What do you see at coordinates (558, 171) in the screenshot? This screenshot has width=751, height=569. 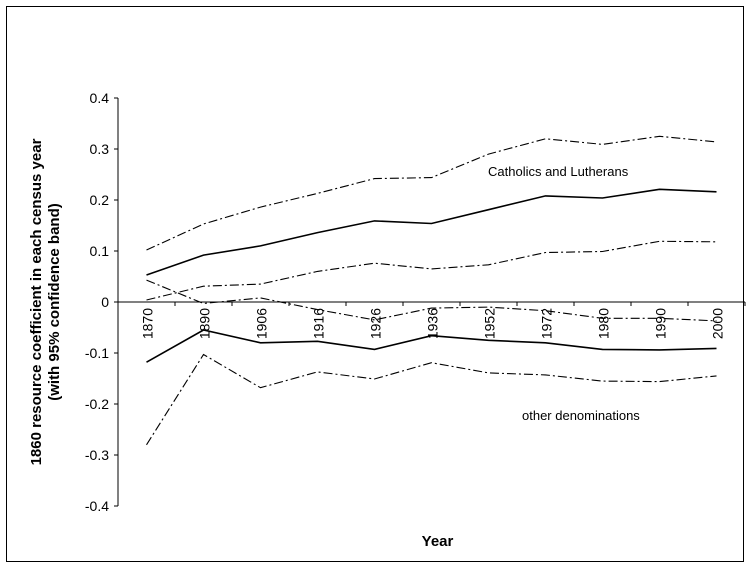 I see `annotation-catholics-lutherans: Catholics and Lutherans` at bounding box center [558, 171].